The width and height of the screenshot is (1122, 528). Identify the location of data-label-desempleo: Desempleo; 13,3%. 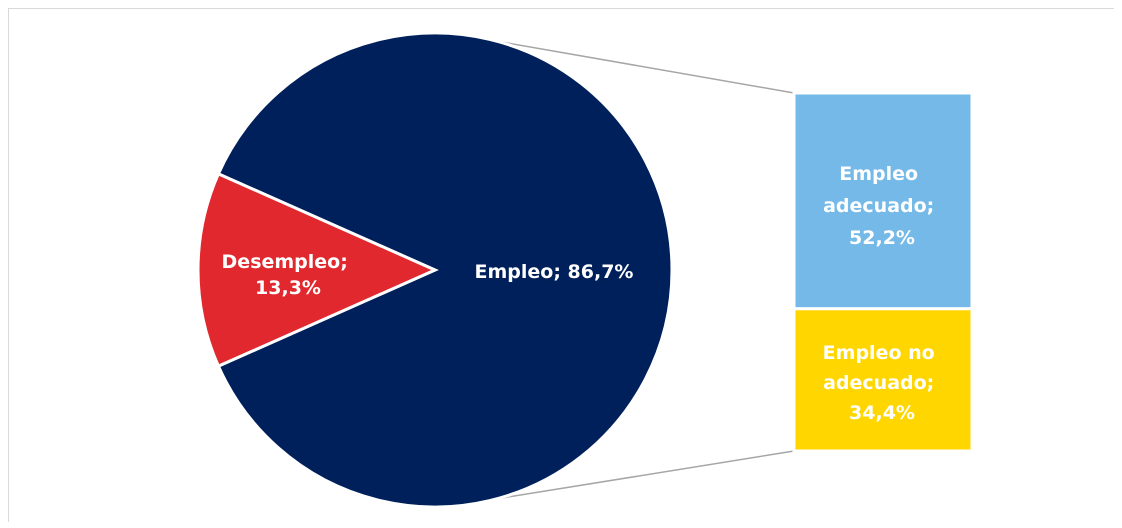
(288, 275).